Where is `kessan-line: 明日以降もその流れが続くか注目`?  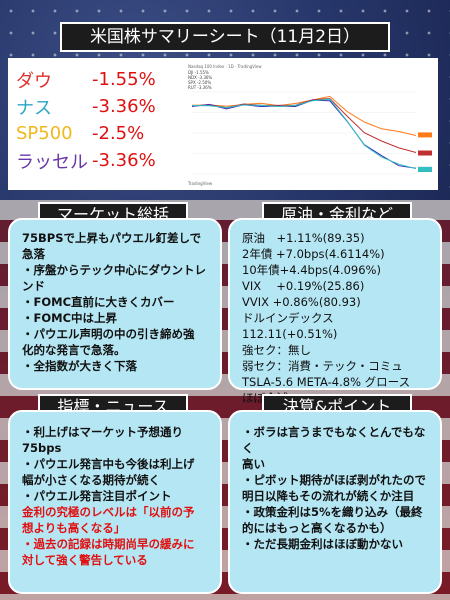
kessan-line: 明日以降もその流れが続くか注目 is located at coordinates (328, 496).